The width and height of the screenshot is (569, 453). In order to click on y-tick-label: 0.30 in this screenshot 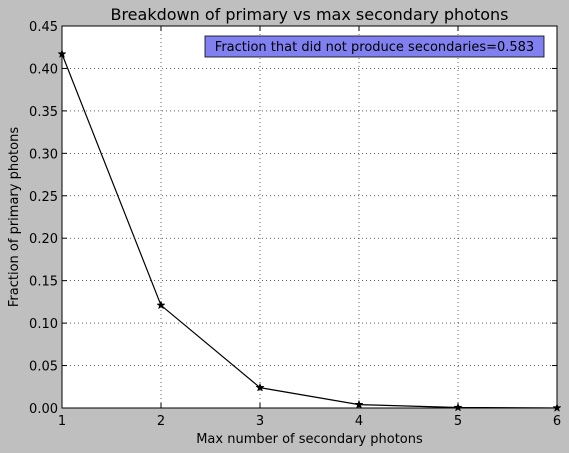, I will do `click(43, 154)`.